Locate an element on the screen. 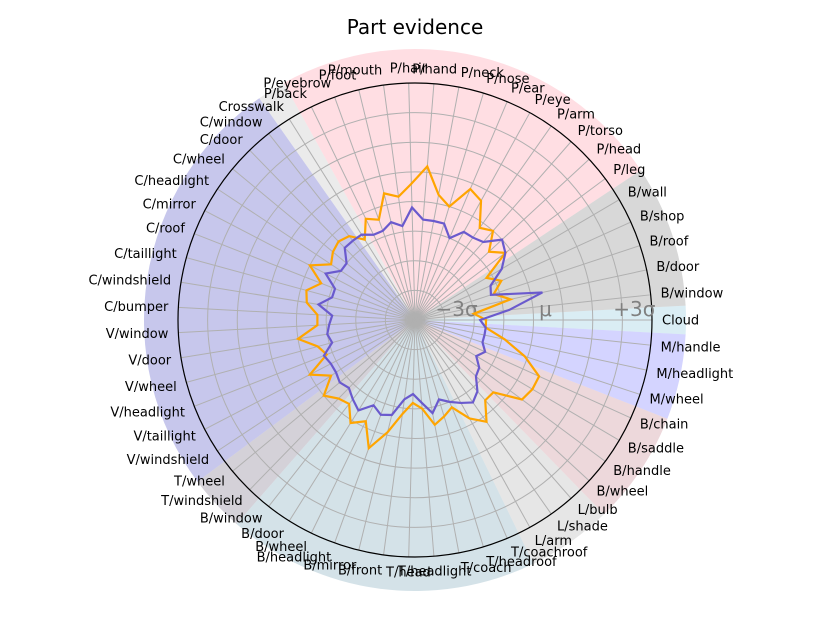 This screenshot has width=830, height=628. category-tick-label: T/coach is located at coordinates (486, 568).